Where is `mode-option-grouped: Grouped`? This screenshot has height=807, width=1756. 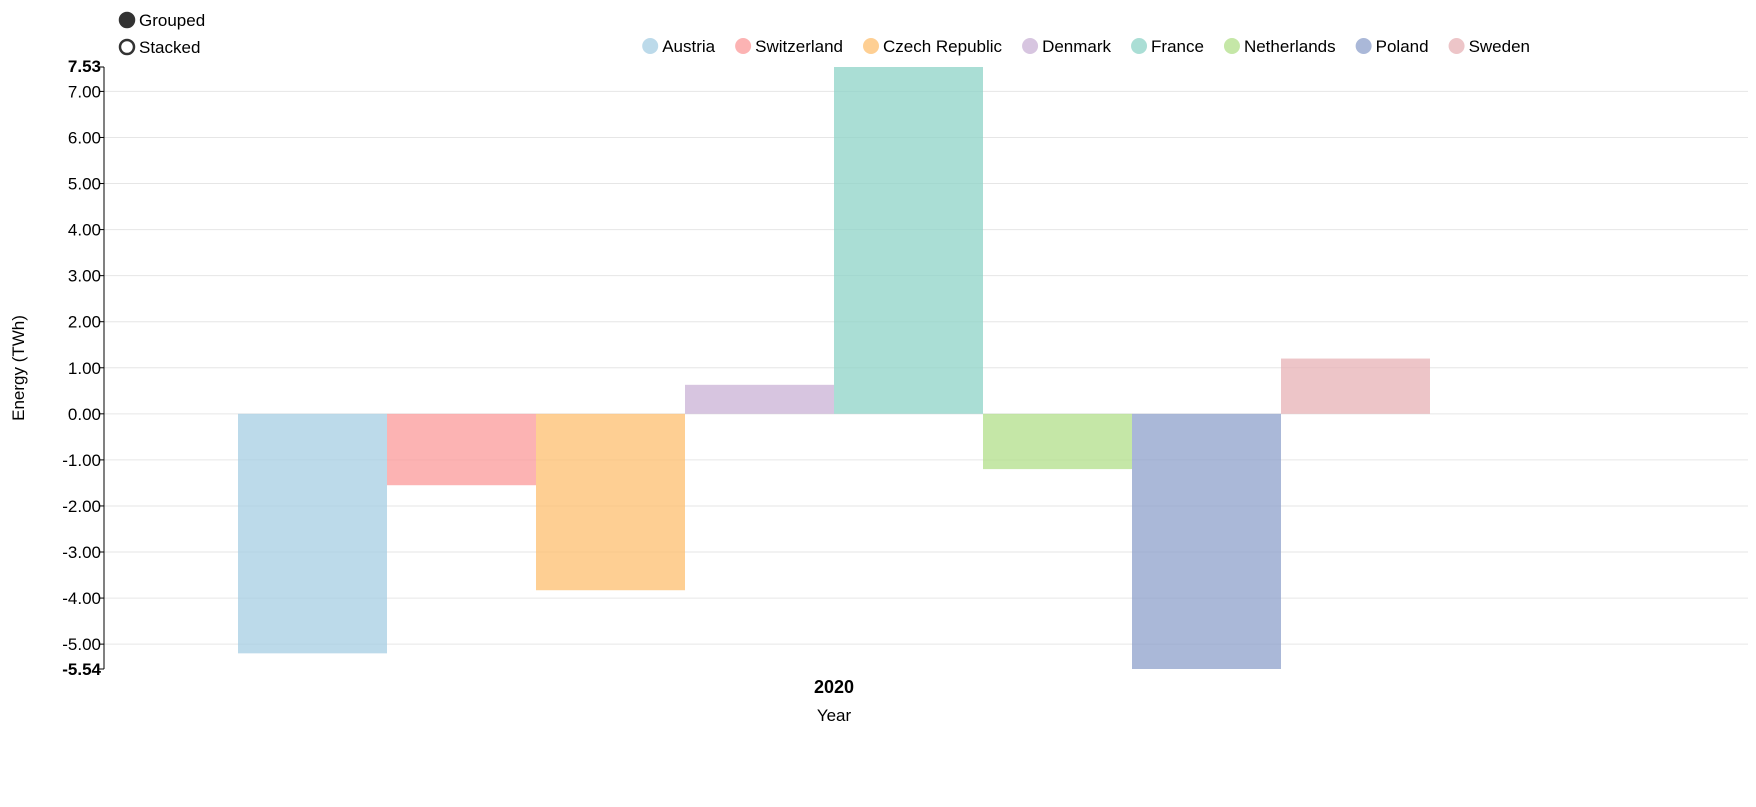
mode-option-grouped: Grouped is located at coordinates (161, 20).